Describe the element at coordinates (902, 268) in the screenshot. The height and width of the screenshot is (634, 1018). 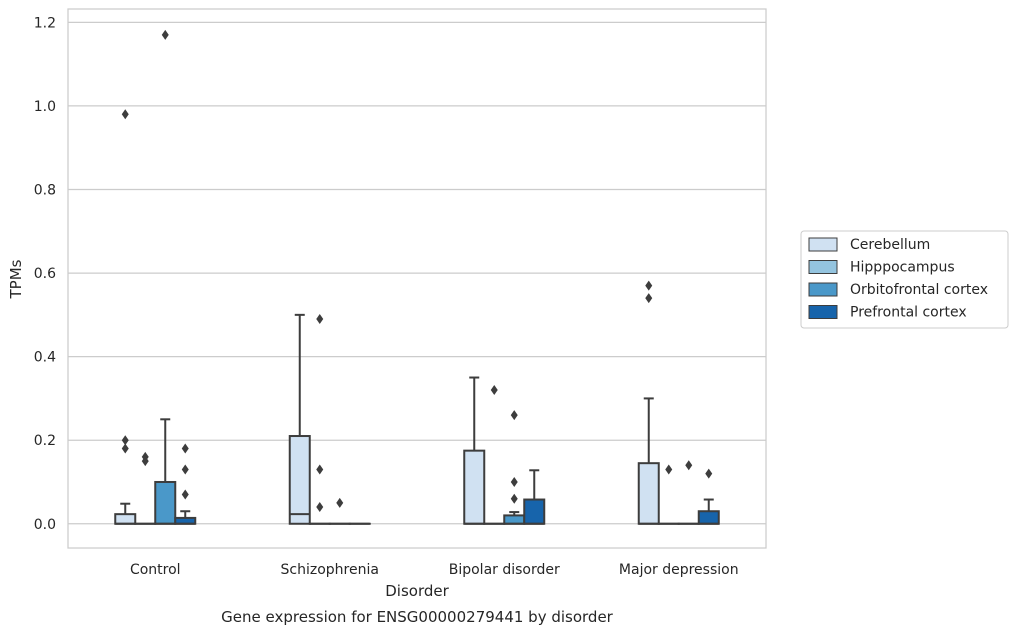
I see `legend-label: Hipppocampus` at that location.